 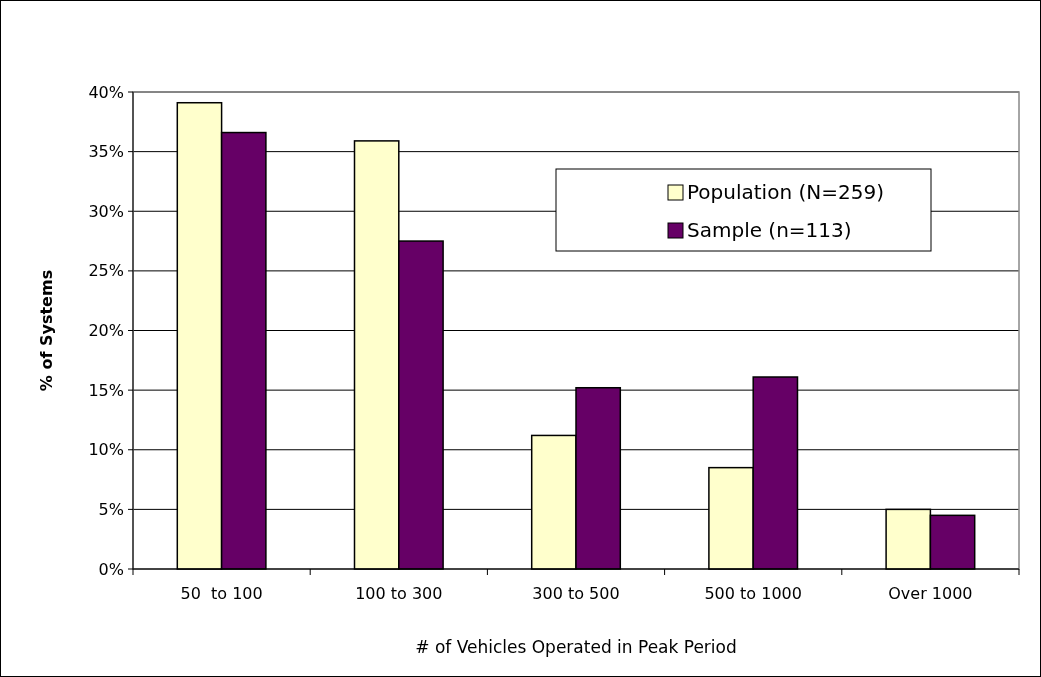 What do you see at coordinates (106, 331) in the screenshot?
I see `y-tick-label: 20%` at bounding box center [106, 331].